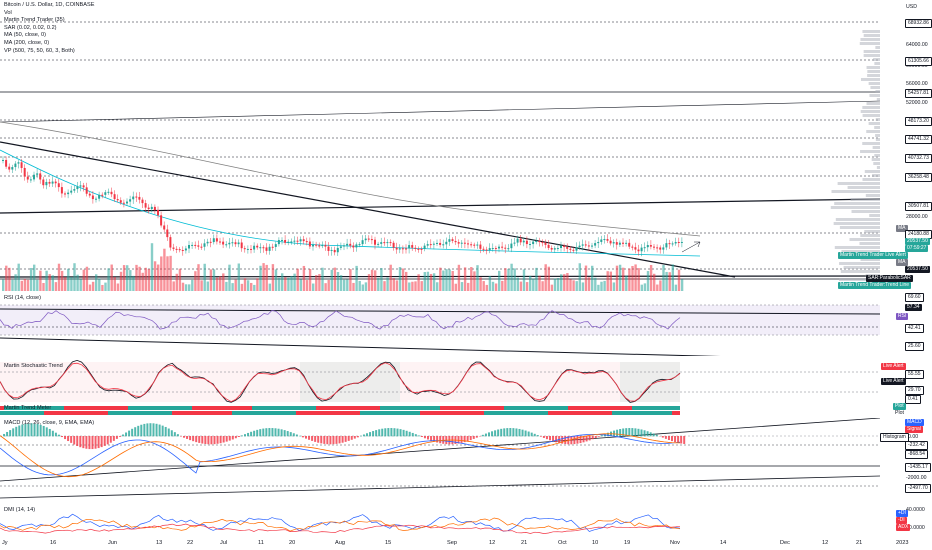  Describe the element at coordinates (22, 298) in the screenshot. I see `rsi-title: RSI (14, close)` at that location.